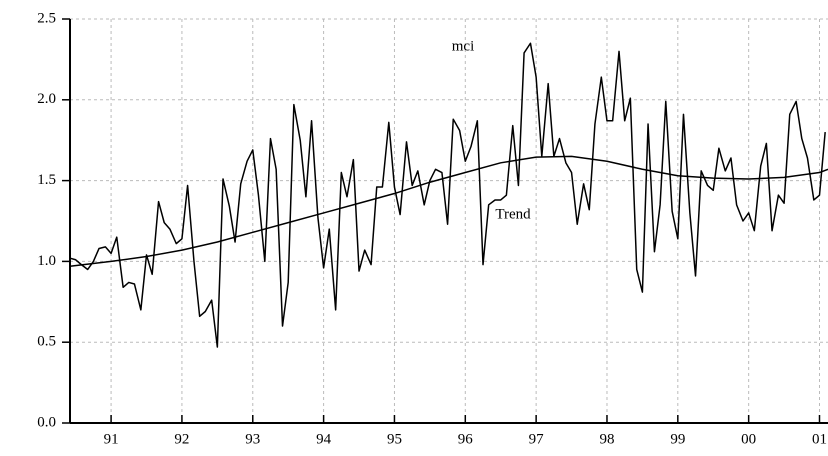  What do you see at coordinates (677, 439) in the screenshot?
I see `x-tick-label: 99` at bounding box center [677, 439].